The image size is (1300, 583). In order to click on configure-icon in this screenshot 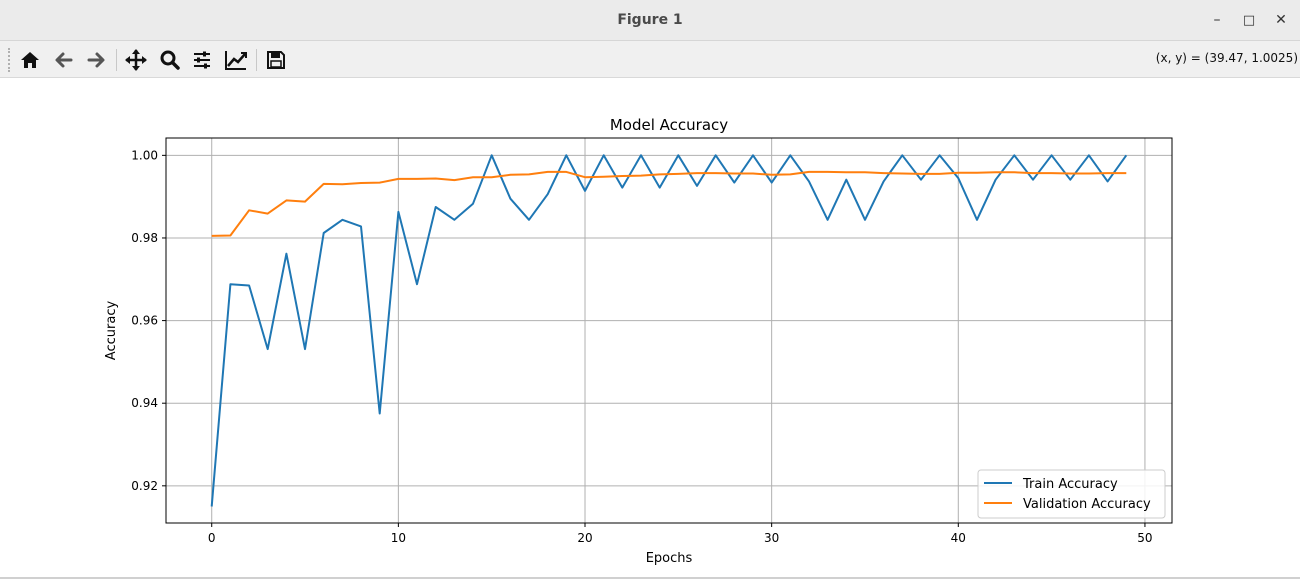, I will do `click(202, 60)`.